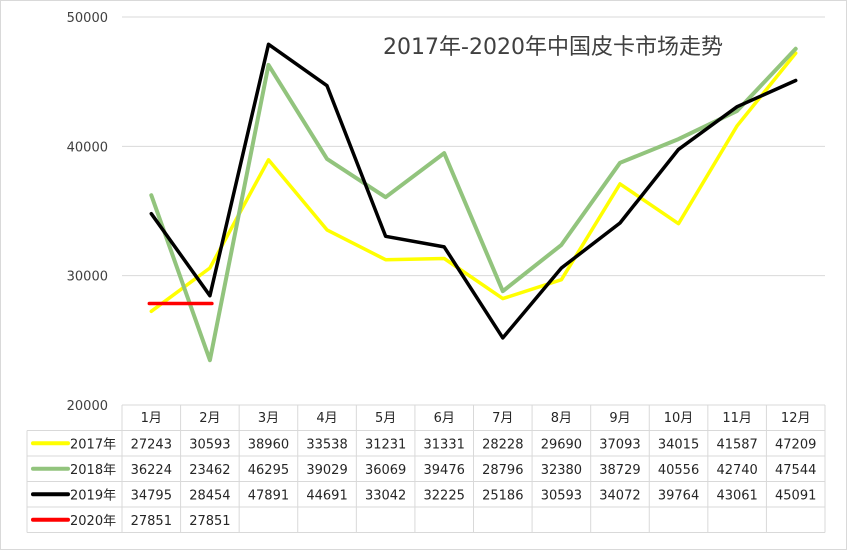 The width and height of the screenshot is (847, 550). I want to click on data-label: 33042, so click(385, 495).